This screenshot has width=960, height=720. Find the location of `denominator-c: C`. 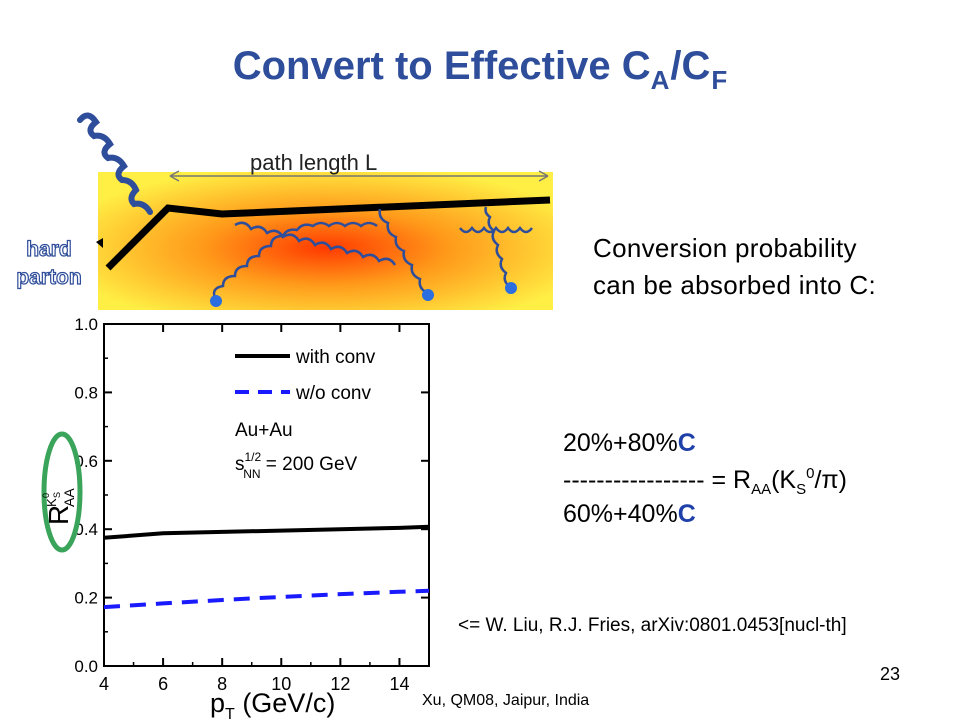

denominator-c: C is located at coordinates (686, 514).